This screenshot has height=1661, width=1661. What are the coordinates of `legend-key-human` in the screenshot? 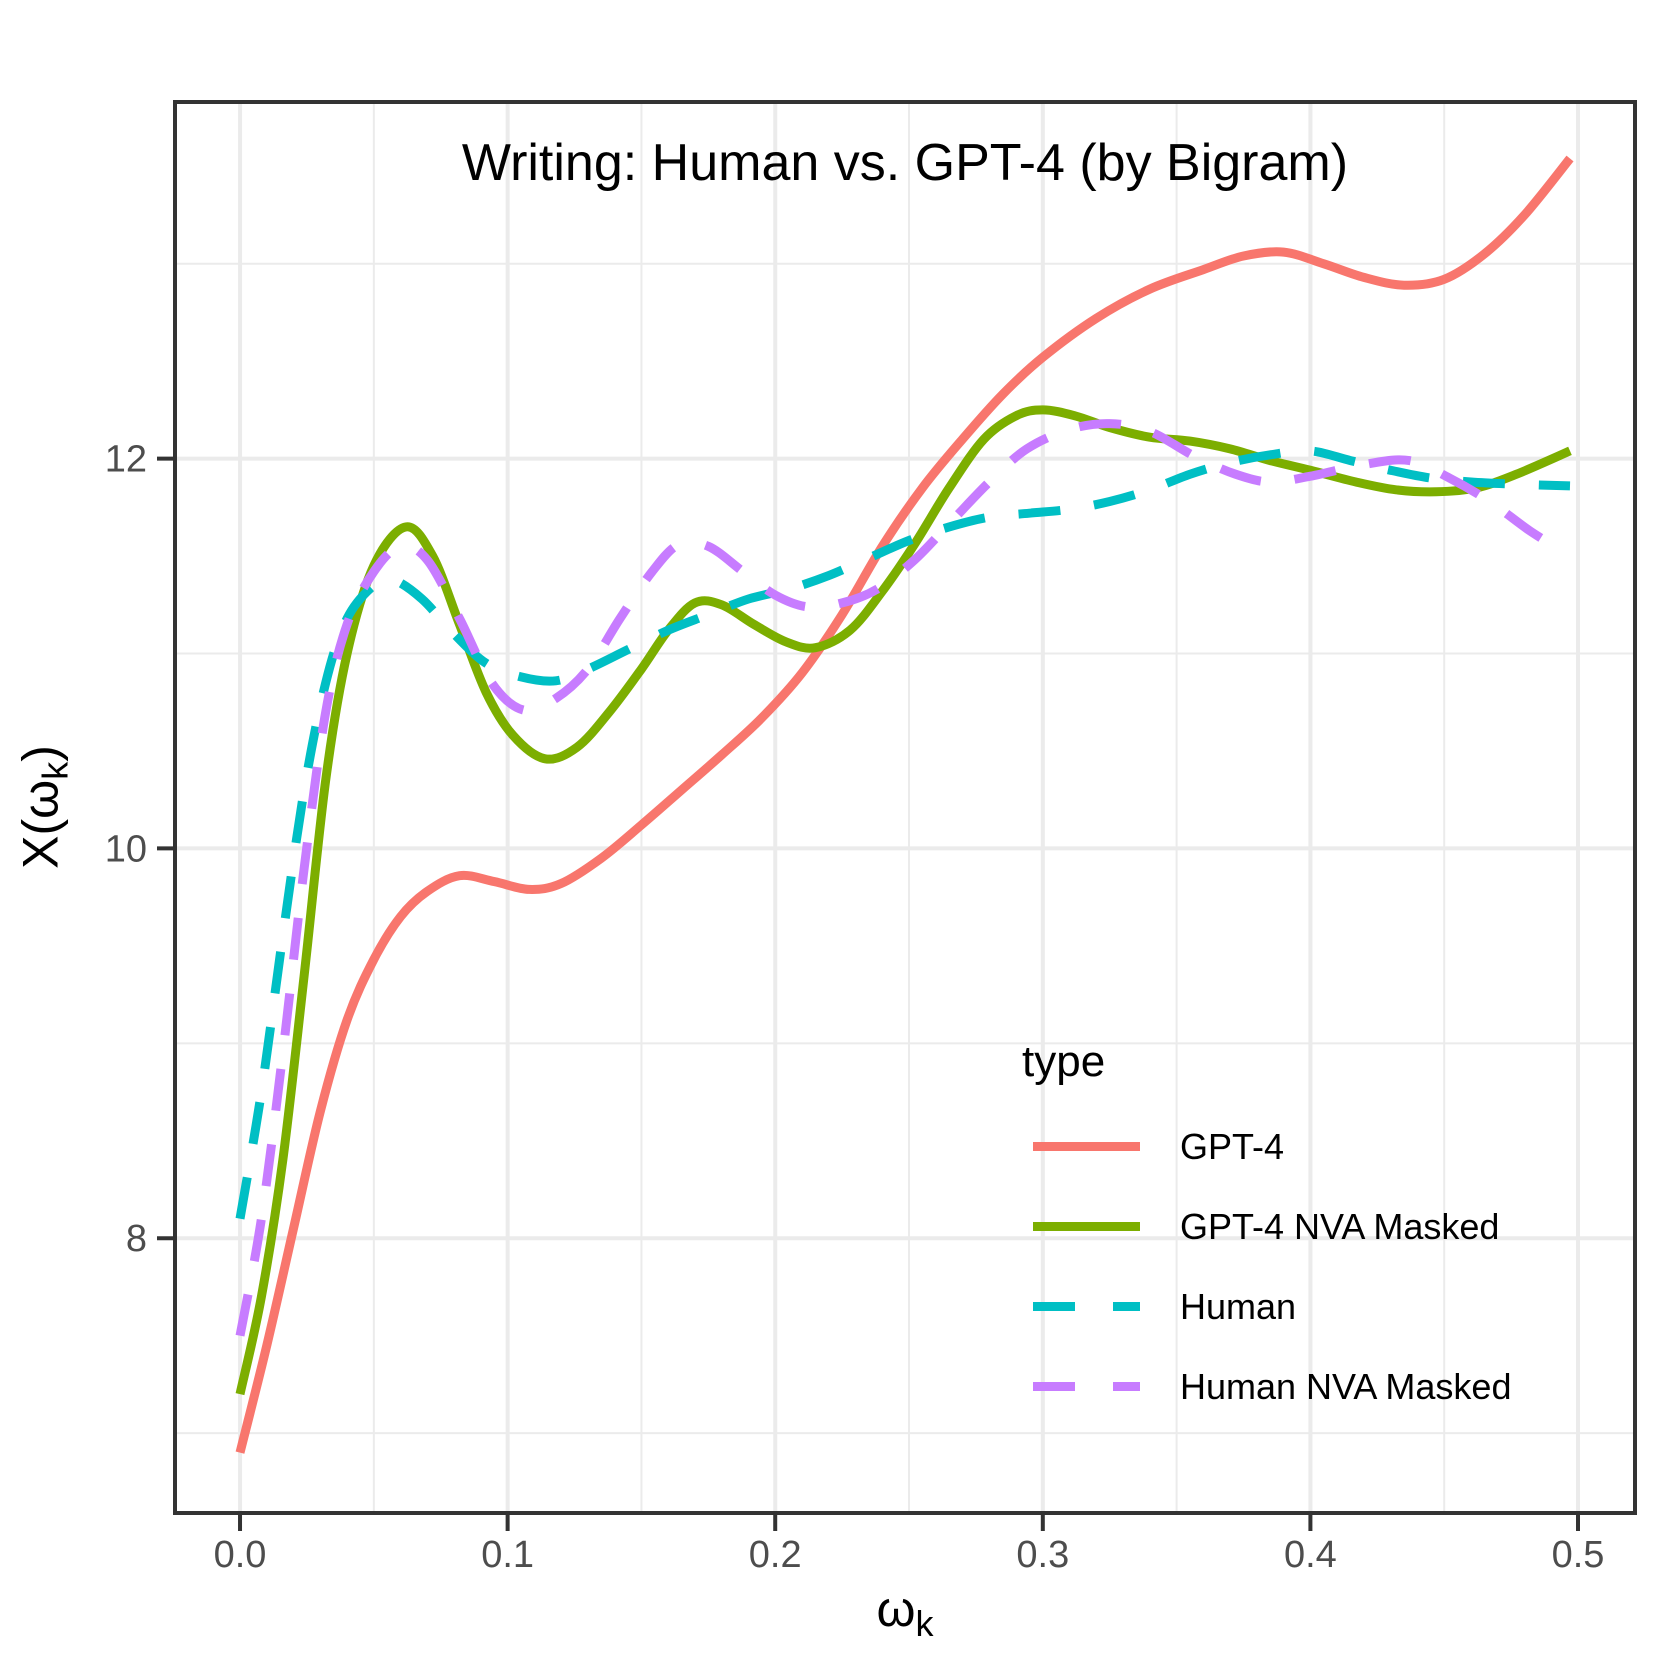 It's located at (1086, 1307).